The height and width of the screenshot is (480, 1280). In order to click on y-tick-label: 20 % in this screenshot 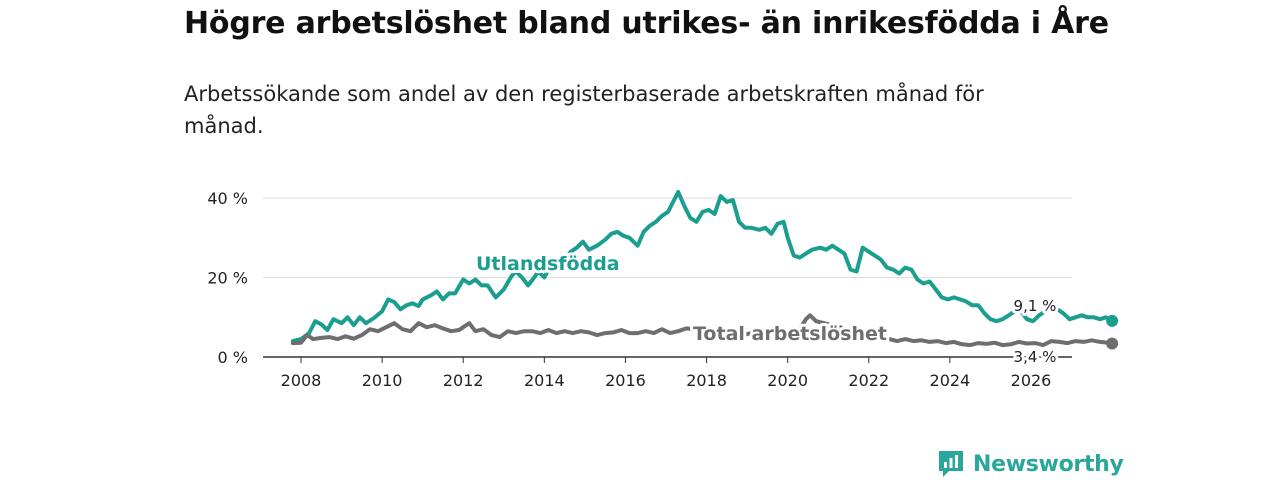, I will do `click(227, 278)`.